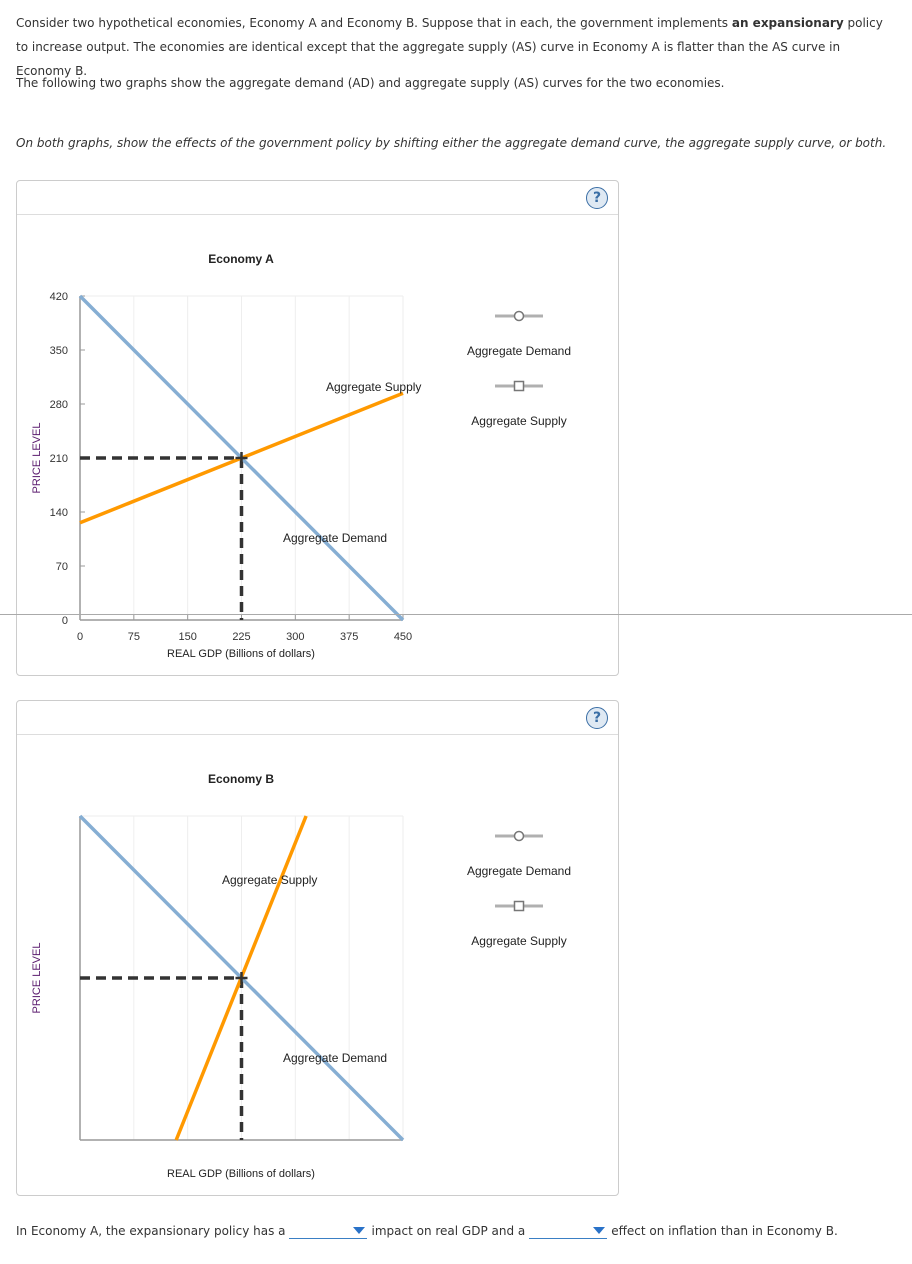 Image resolution: width=912 pixels, height=1264 pixels. What do you see at coordinates (59, 351) in the screenshot?
I see `y-tick-label: 350` at bounding box center [59, 351].